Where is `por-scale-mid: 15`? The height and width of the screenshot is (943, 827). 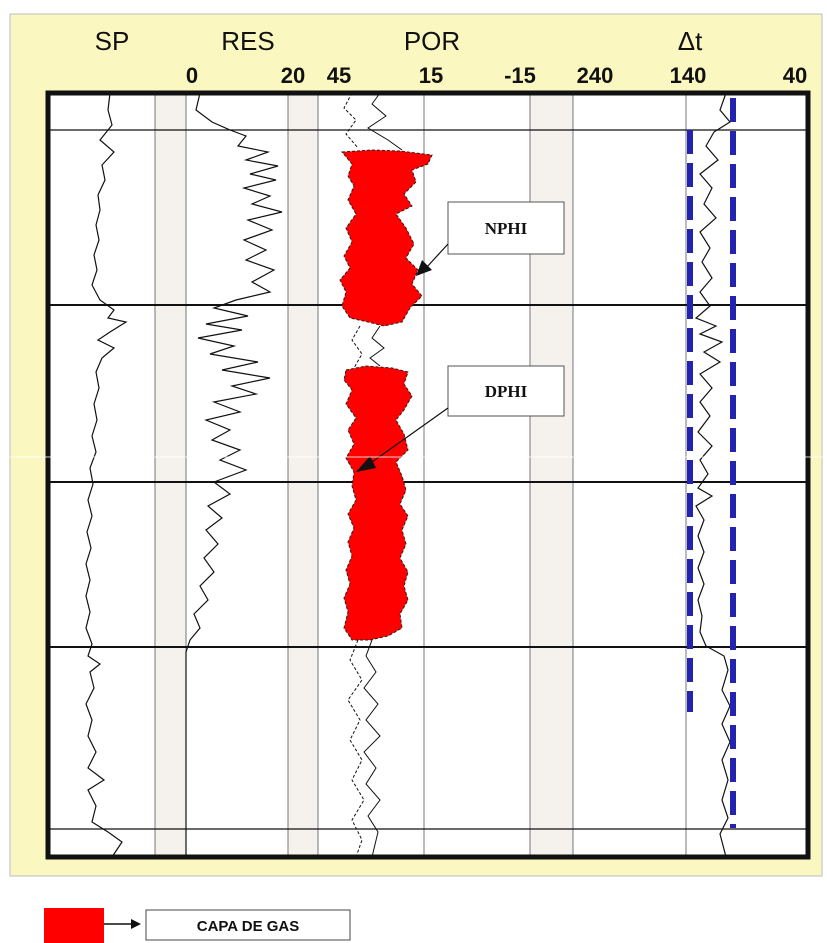 por-scale-mid: 15 is located at coordinates (431, 75).